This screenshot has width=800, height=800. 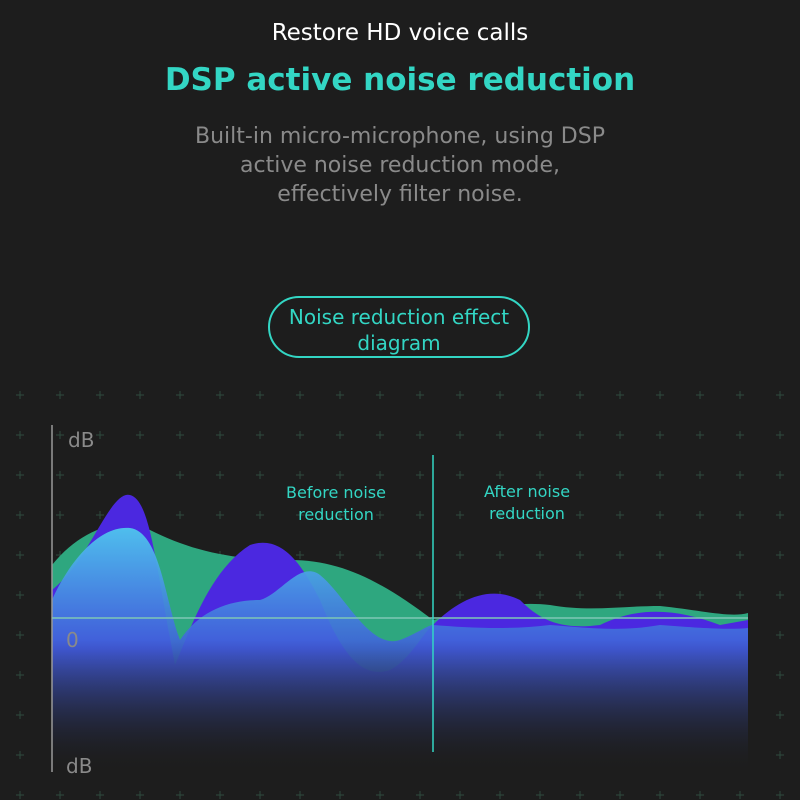 What do you see at coordinates (399, 317) in the screenshot?
I see `badge-line: Noise reduction effect` at bounding box center [399, 317].